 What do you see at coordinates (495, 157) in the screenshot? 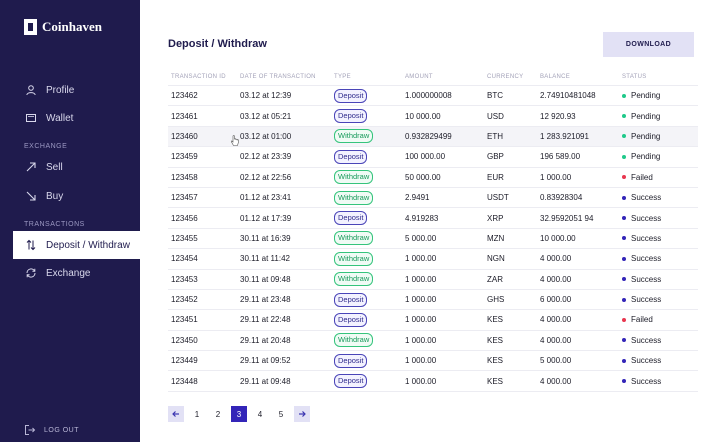
I see `currency: GBP` at bounding box center [495, 157].